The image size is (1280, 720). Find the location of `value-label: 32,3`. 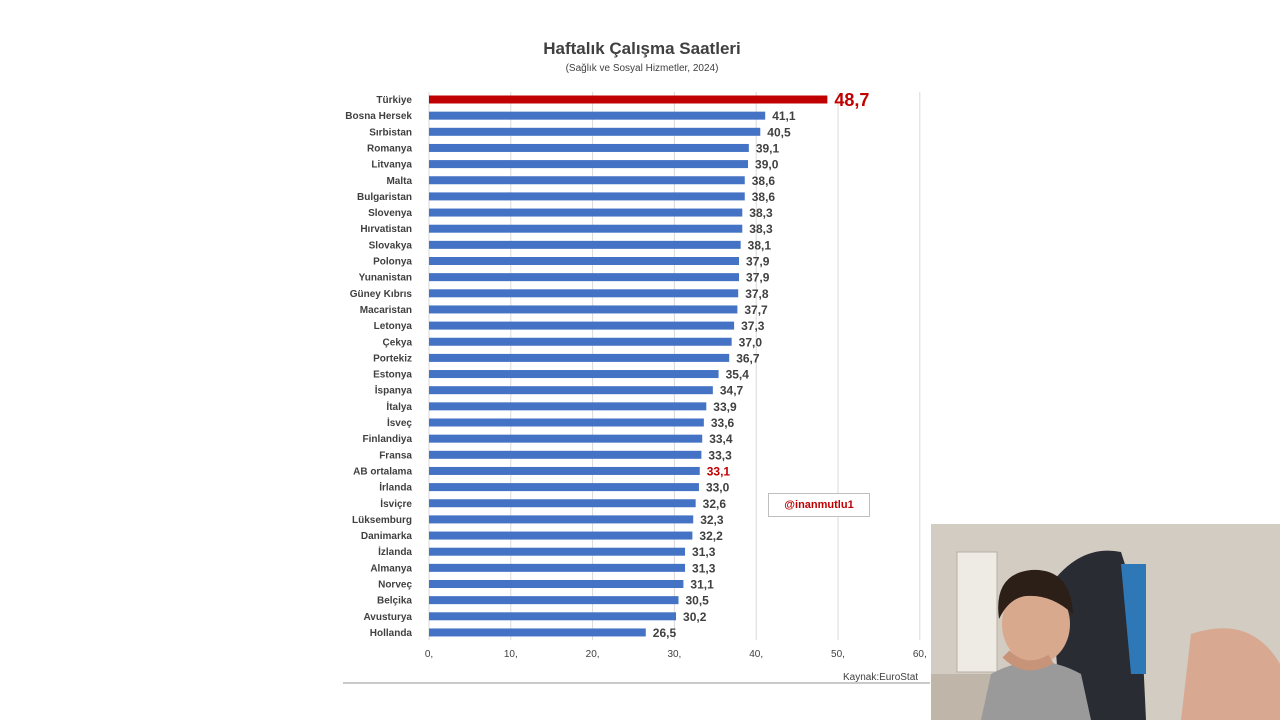

value-label: 32,3 is located at coordinates (712, 520).